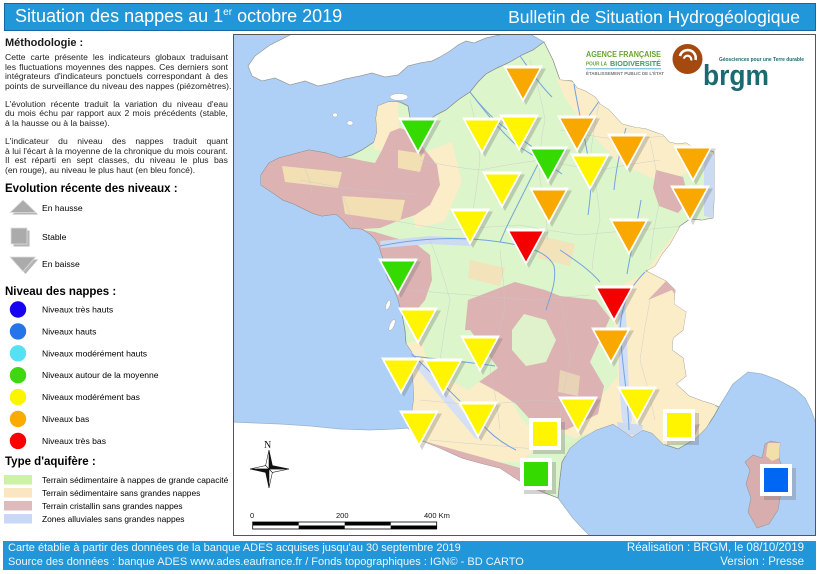 This screenshot has width=821, height=574. What do you see at coordinates (74, 441) in the screenshot?
I see `svg-text: Niveaux très bas` at bounding box center [74, 441].